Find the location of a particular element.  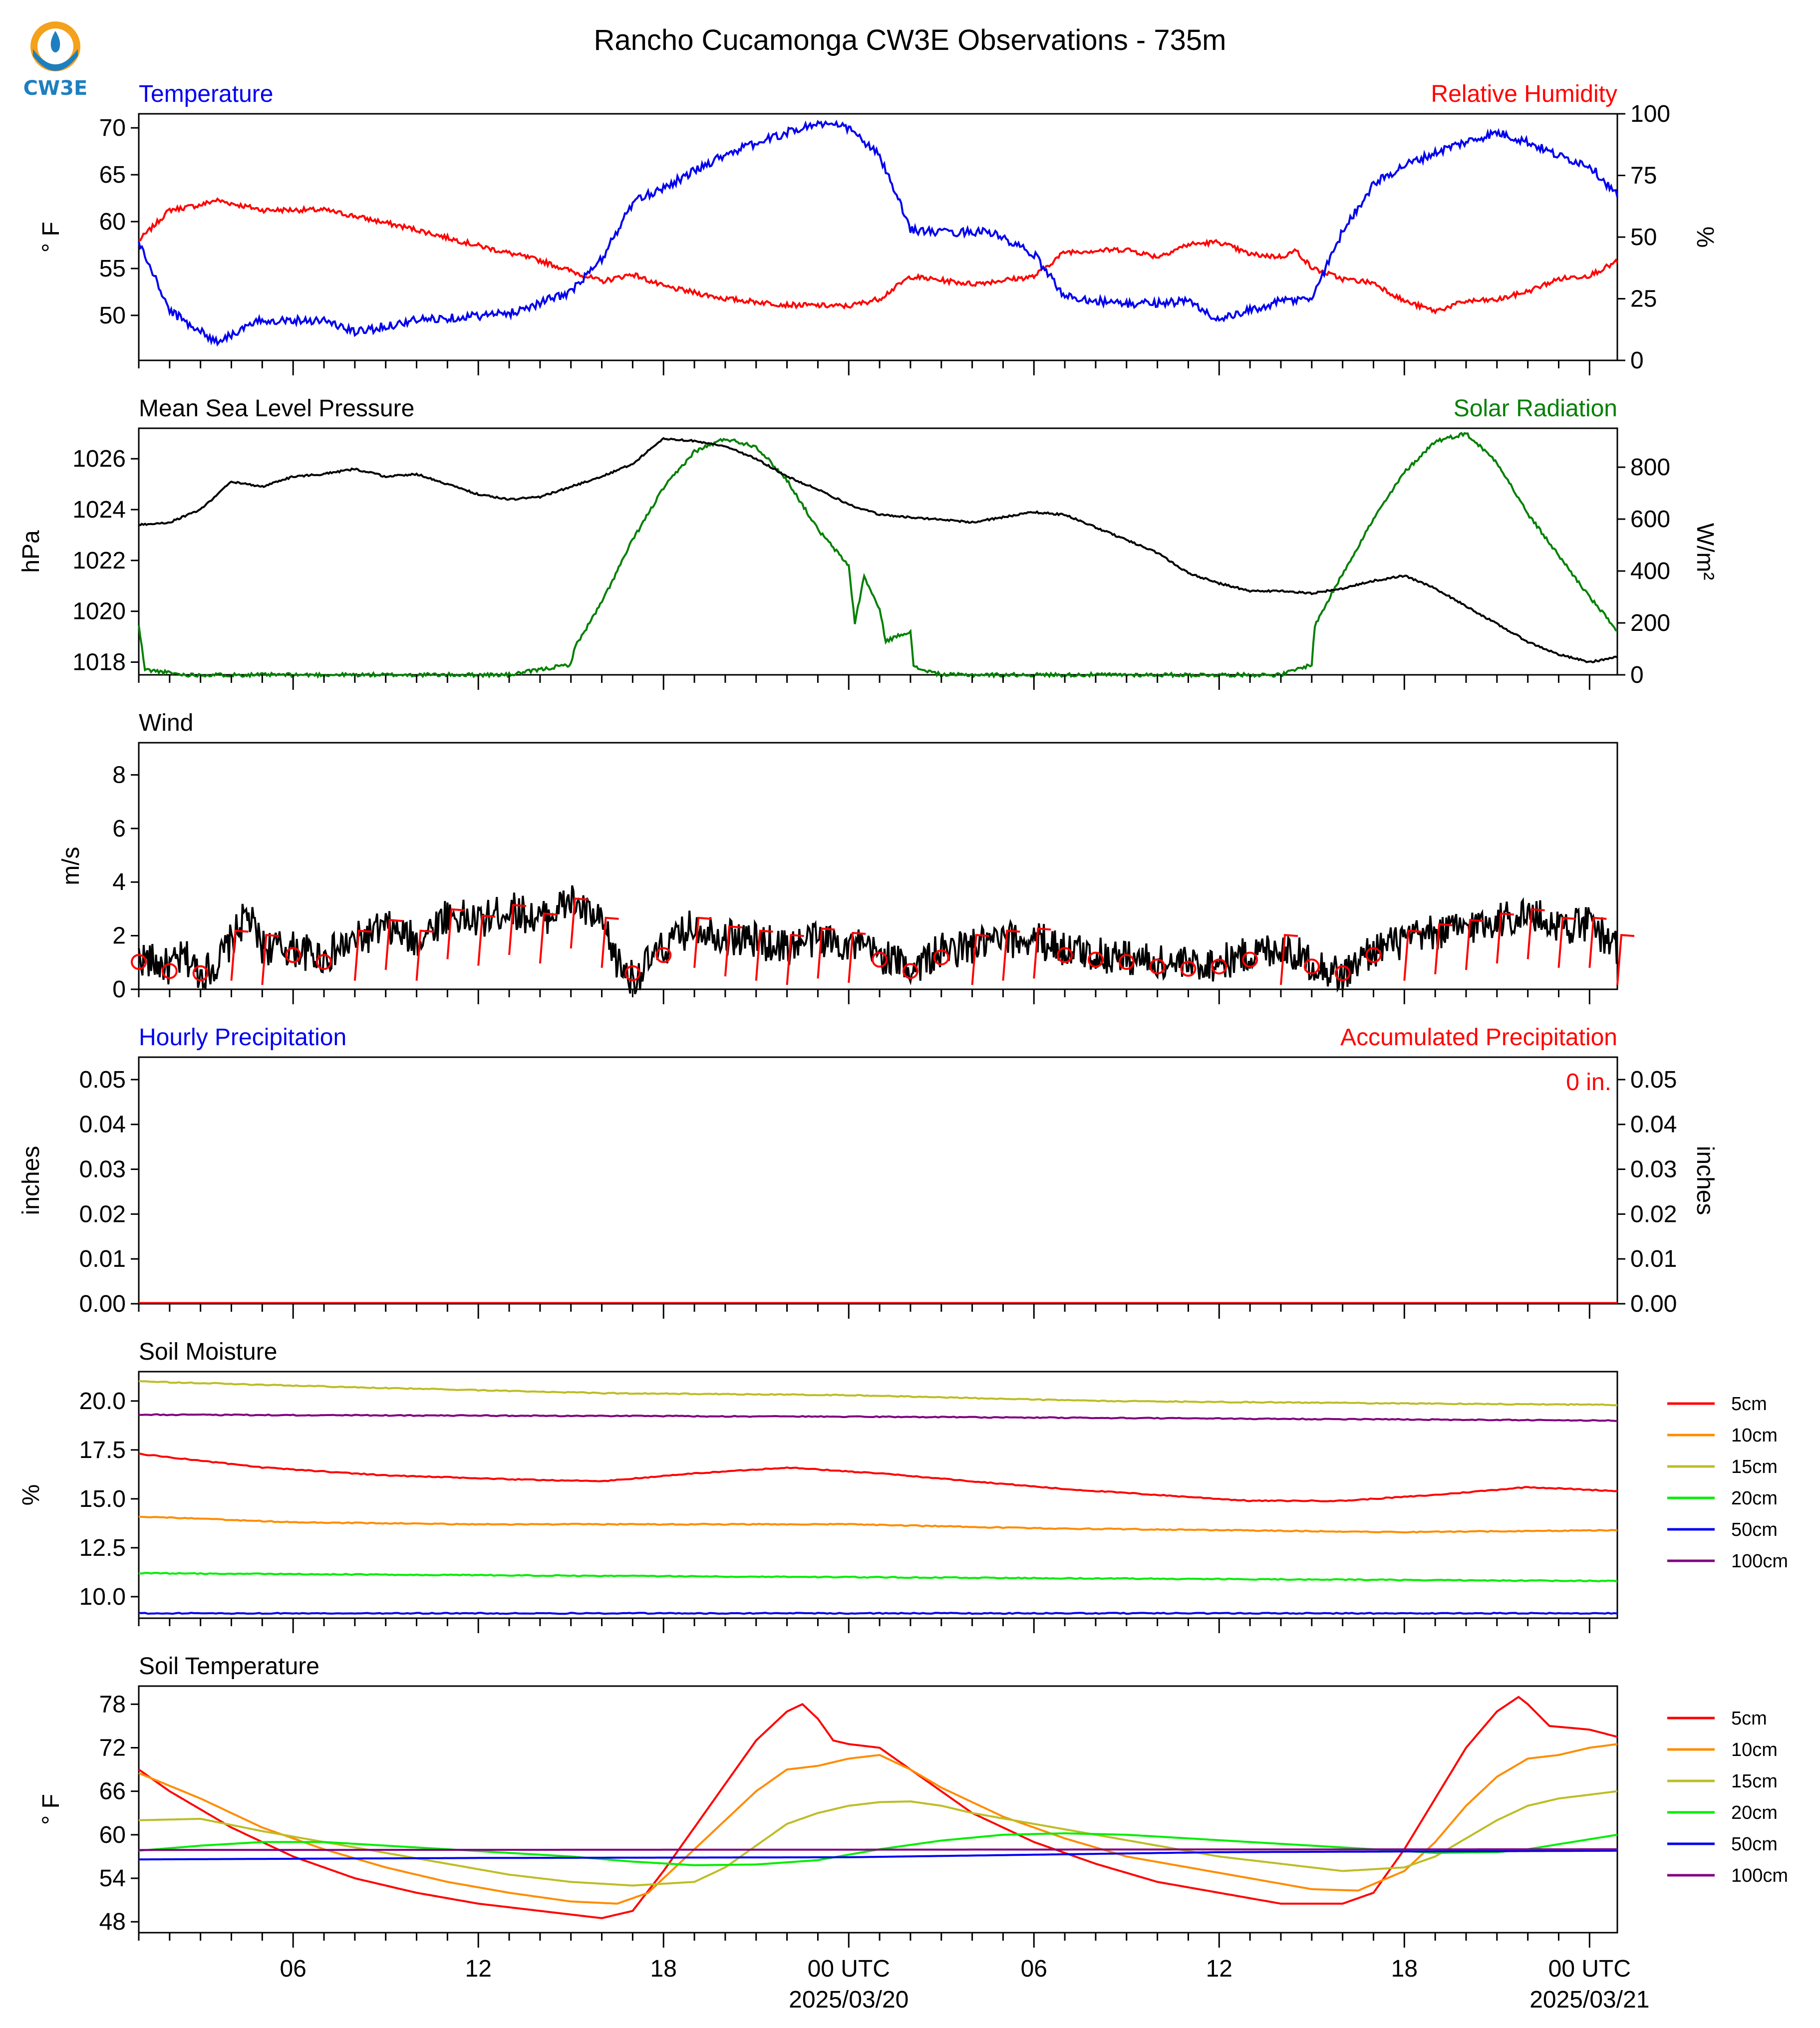

y-tick-label: 6 is located at coordinates (119, 829).